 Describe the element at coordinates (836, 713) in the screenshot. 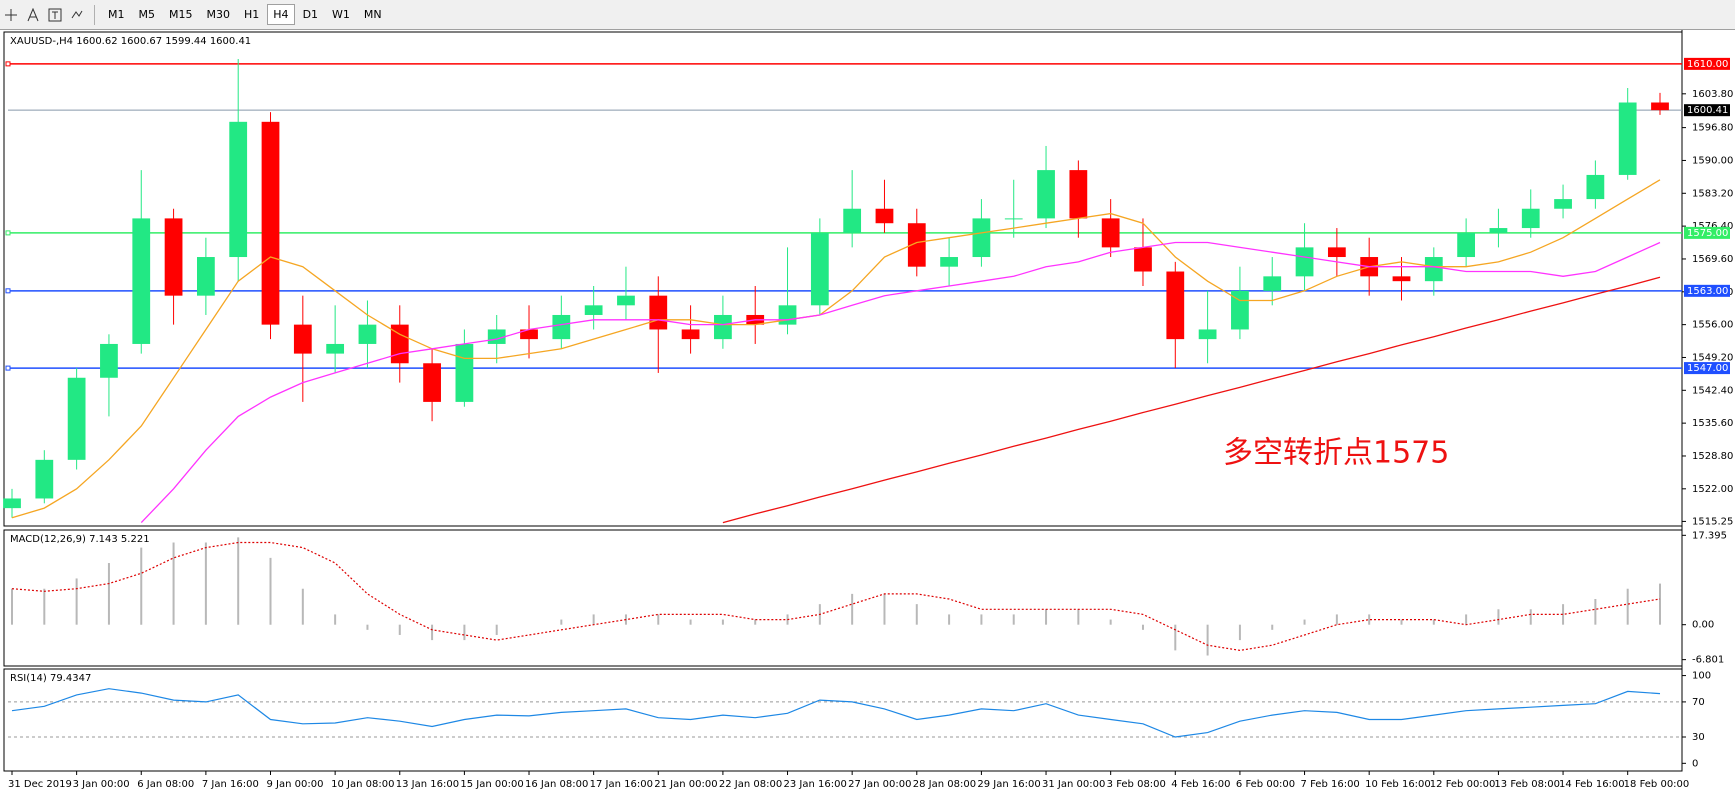

I see `rsi-line` at that location.